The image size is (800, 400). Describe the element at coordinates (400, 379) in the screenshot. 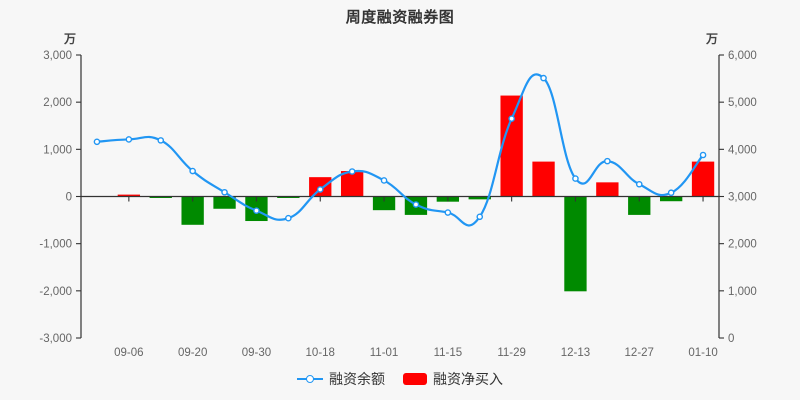

I see `chart-legend: 融资余额 融资净买入` at that location.